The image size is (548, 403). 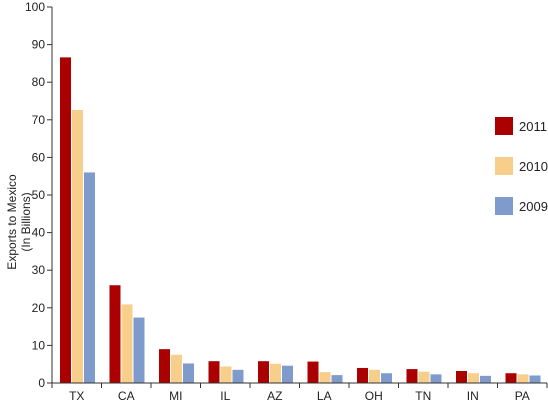 I want to click on bar-tn-2009, so click(x=436, y=378).